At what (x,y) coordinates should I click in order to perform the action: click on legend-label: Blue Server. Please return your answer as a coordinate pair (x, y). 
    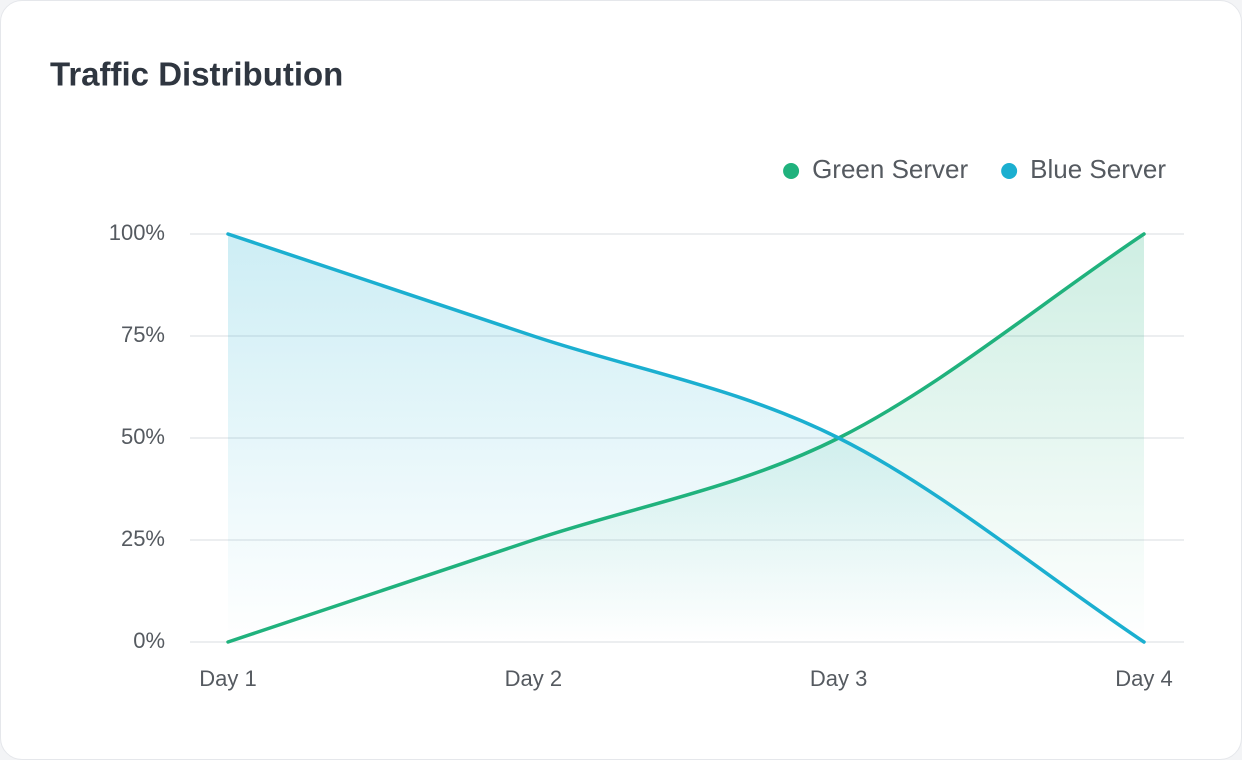
    Looking at the image, I should click on (1098, 169).